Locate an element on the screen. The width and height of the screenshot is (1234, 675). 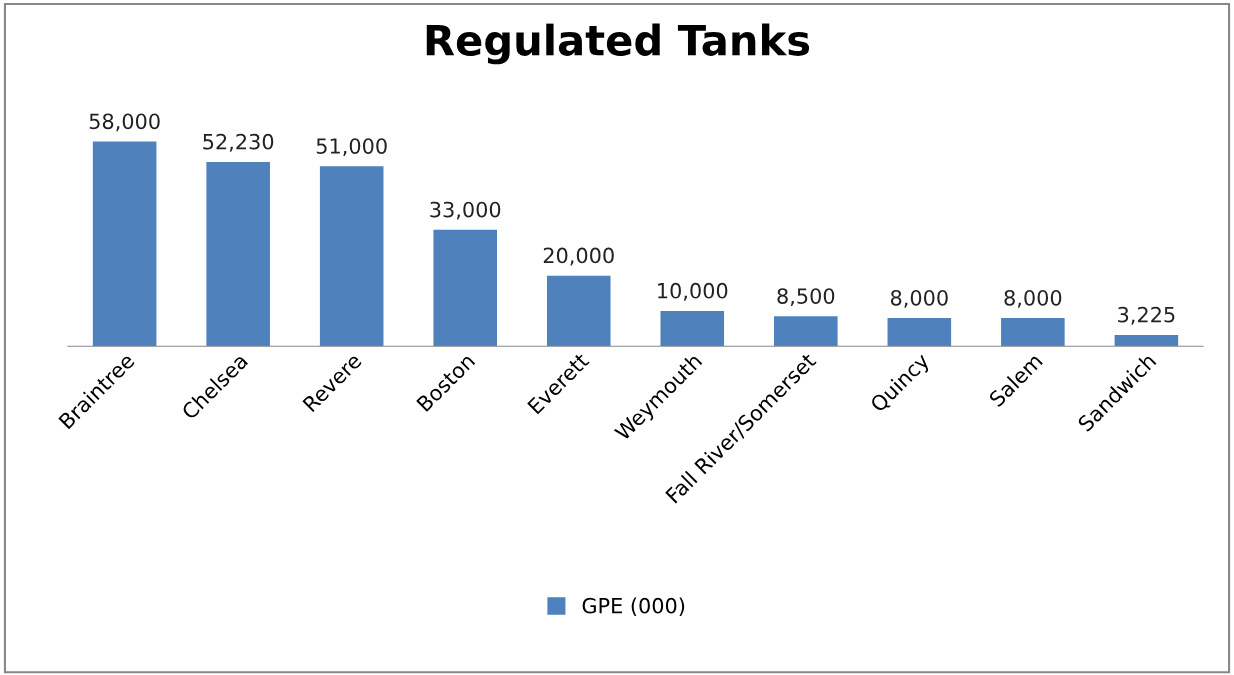
data-label: 58,000 is located at coordinates (124, 122).